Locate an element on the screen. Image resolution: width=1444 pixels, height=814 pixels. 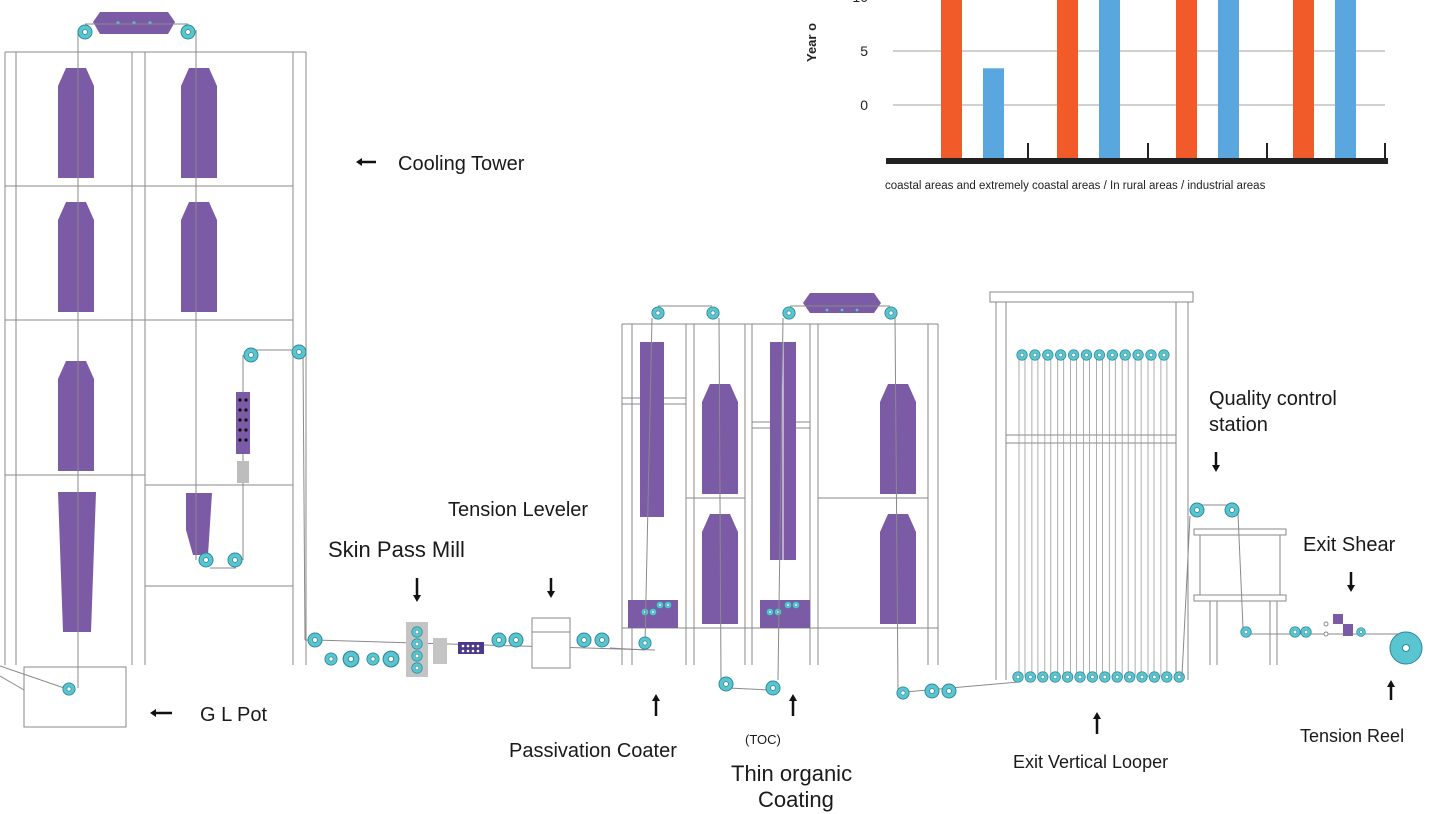
looper-rolls is located at coordinates (1099, 516).